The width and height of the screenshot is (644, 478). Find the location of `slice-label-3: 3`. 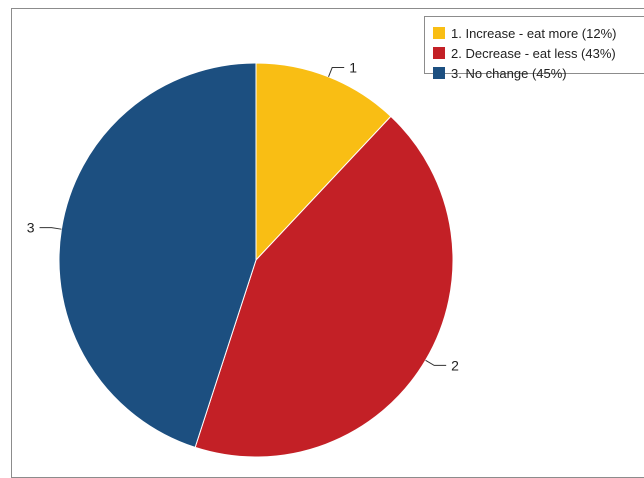

slice-label-3: 3 is located at coordinates (31, 228).